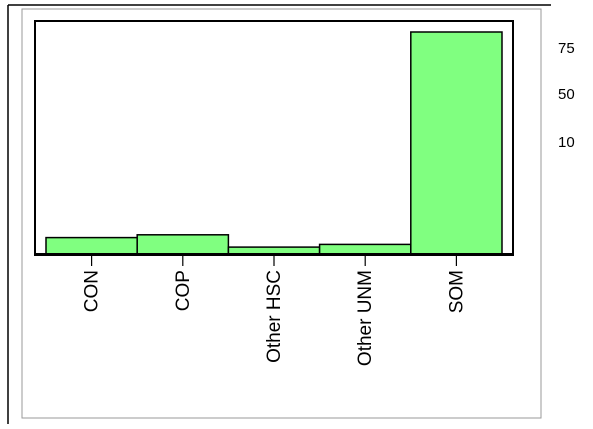  Describe the element at coordinates (183, 244) in the screenshot. I see `bar-cop` at that location.